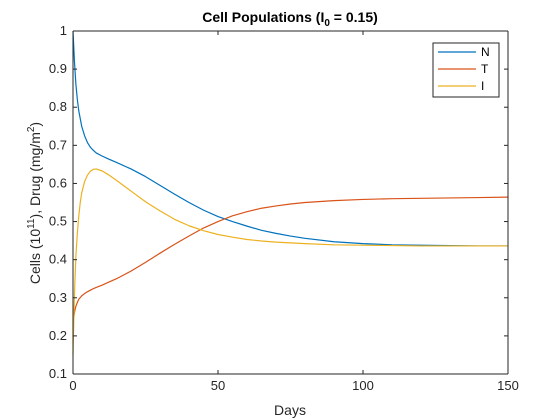 The width and height of the screenshot is (560, 420). I want to click on y-tick-label: 0.5, so click(58, 221).